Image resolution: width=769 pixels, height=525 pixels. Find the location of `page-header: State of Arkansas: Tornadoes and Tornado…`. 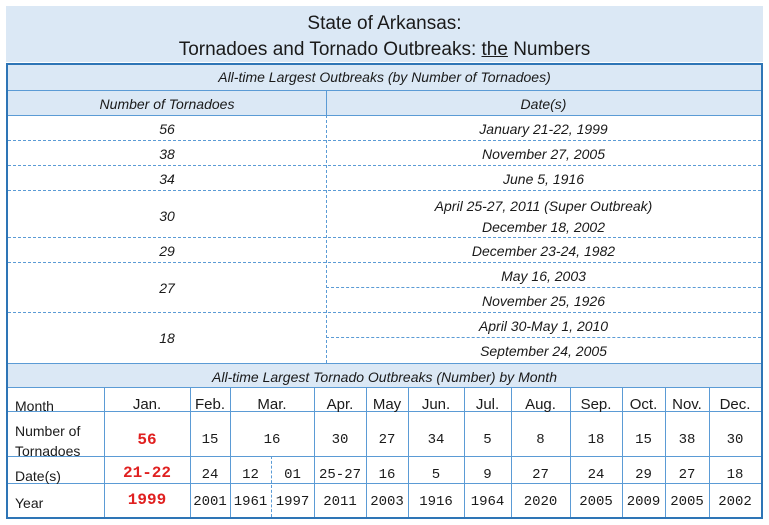

page-header: State of Arkansas: Tornadoes and Tornado… is located at coordinates (384, 34).